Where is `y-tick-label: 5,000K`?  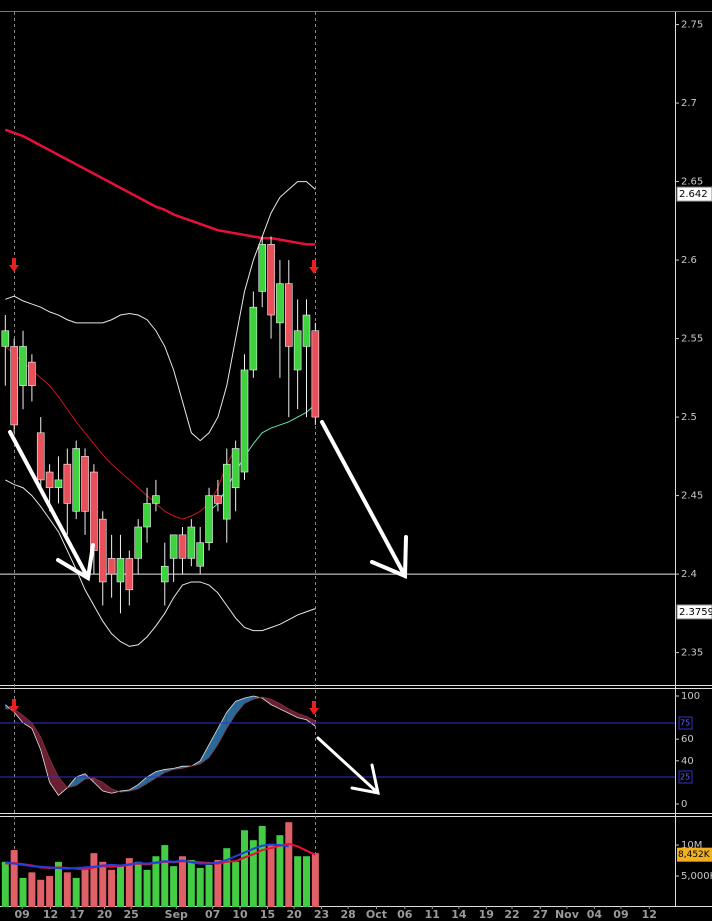 y-tick-label: 5,000K is located at coordinates (696, 876).